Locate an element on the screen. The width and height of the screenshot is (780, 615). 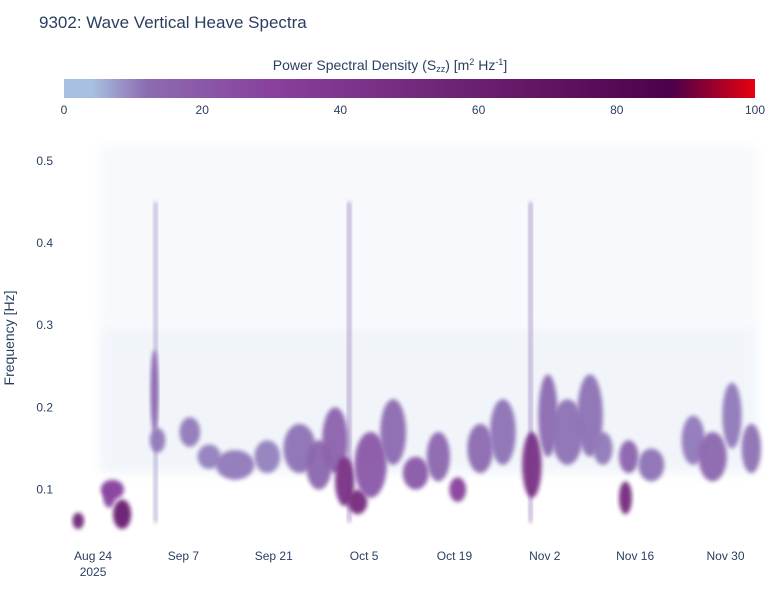
x-tick-label: Nov 16 is located at coordinates (635, 556).